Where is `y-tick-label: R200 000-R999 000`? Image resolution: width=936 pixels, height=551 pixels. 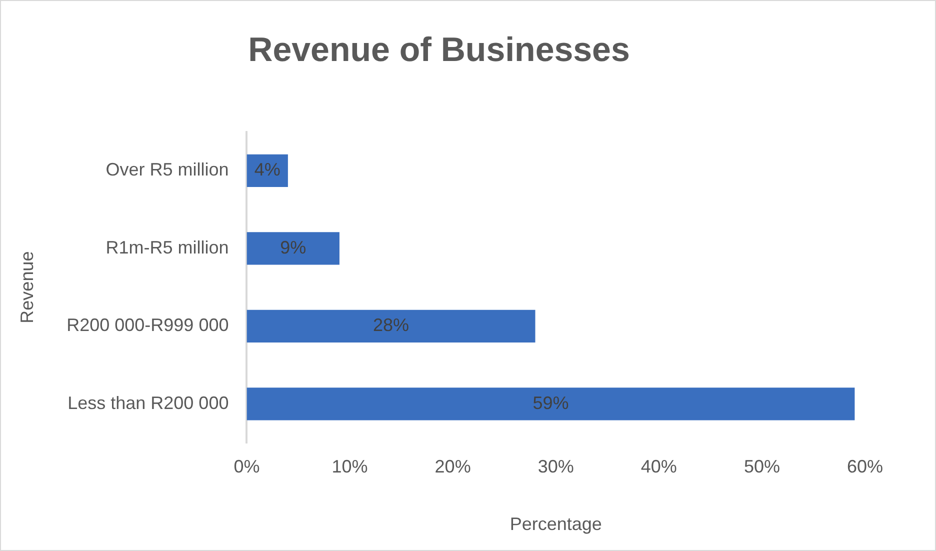 y-tick-label: R200 000-R999 000 is located at coordinates (147, 325).